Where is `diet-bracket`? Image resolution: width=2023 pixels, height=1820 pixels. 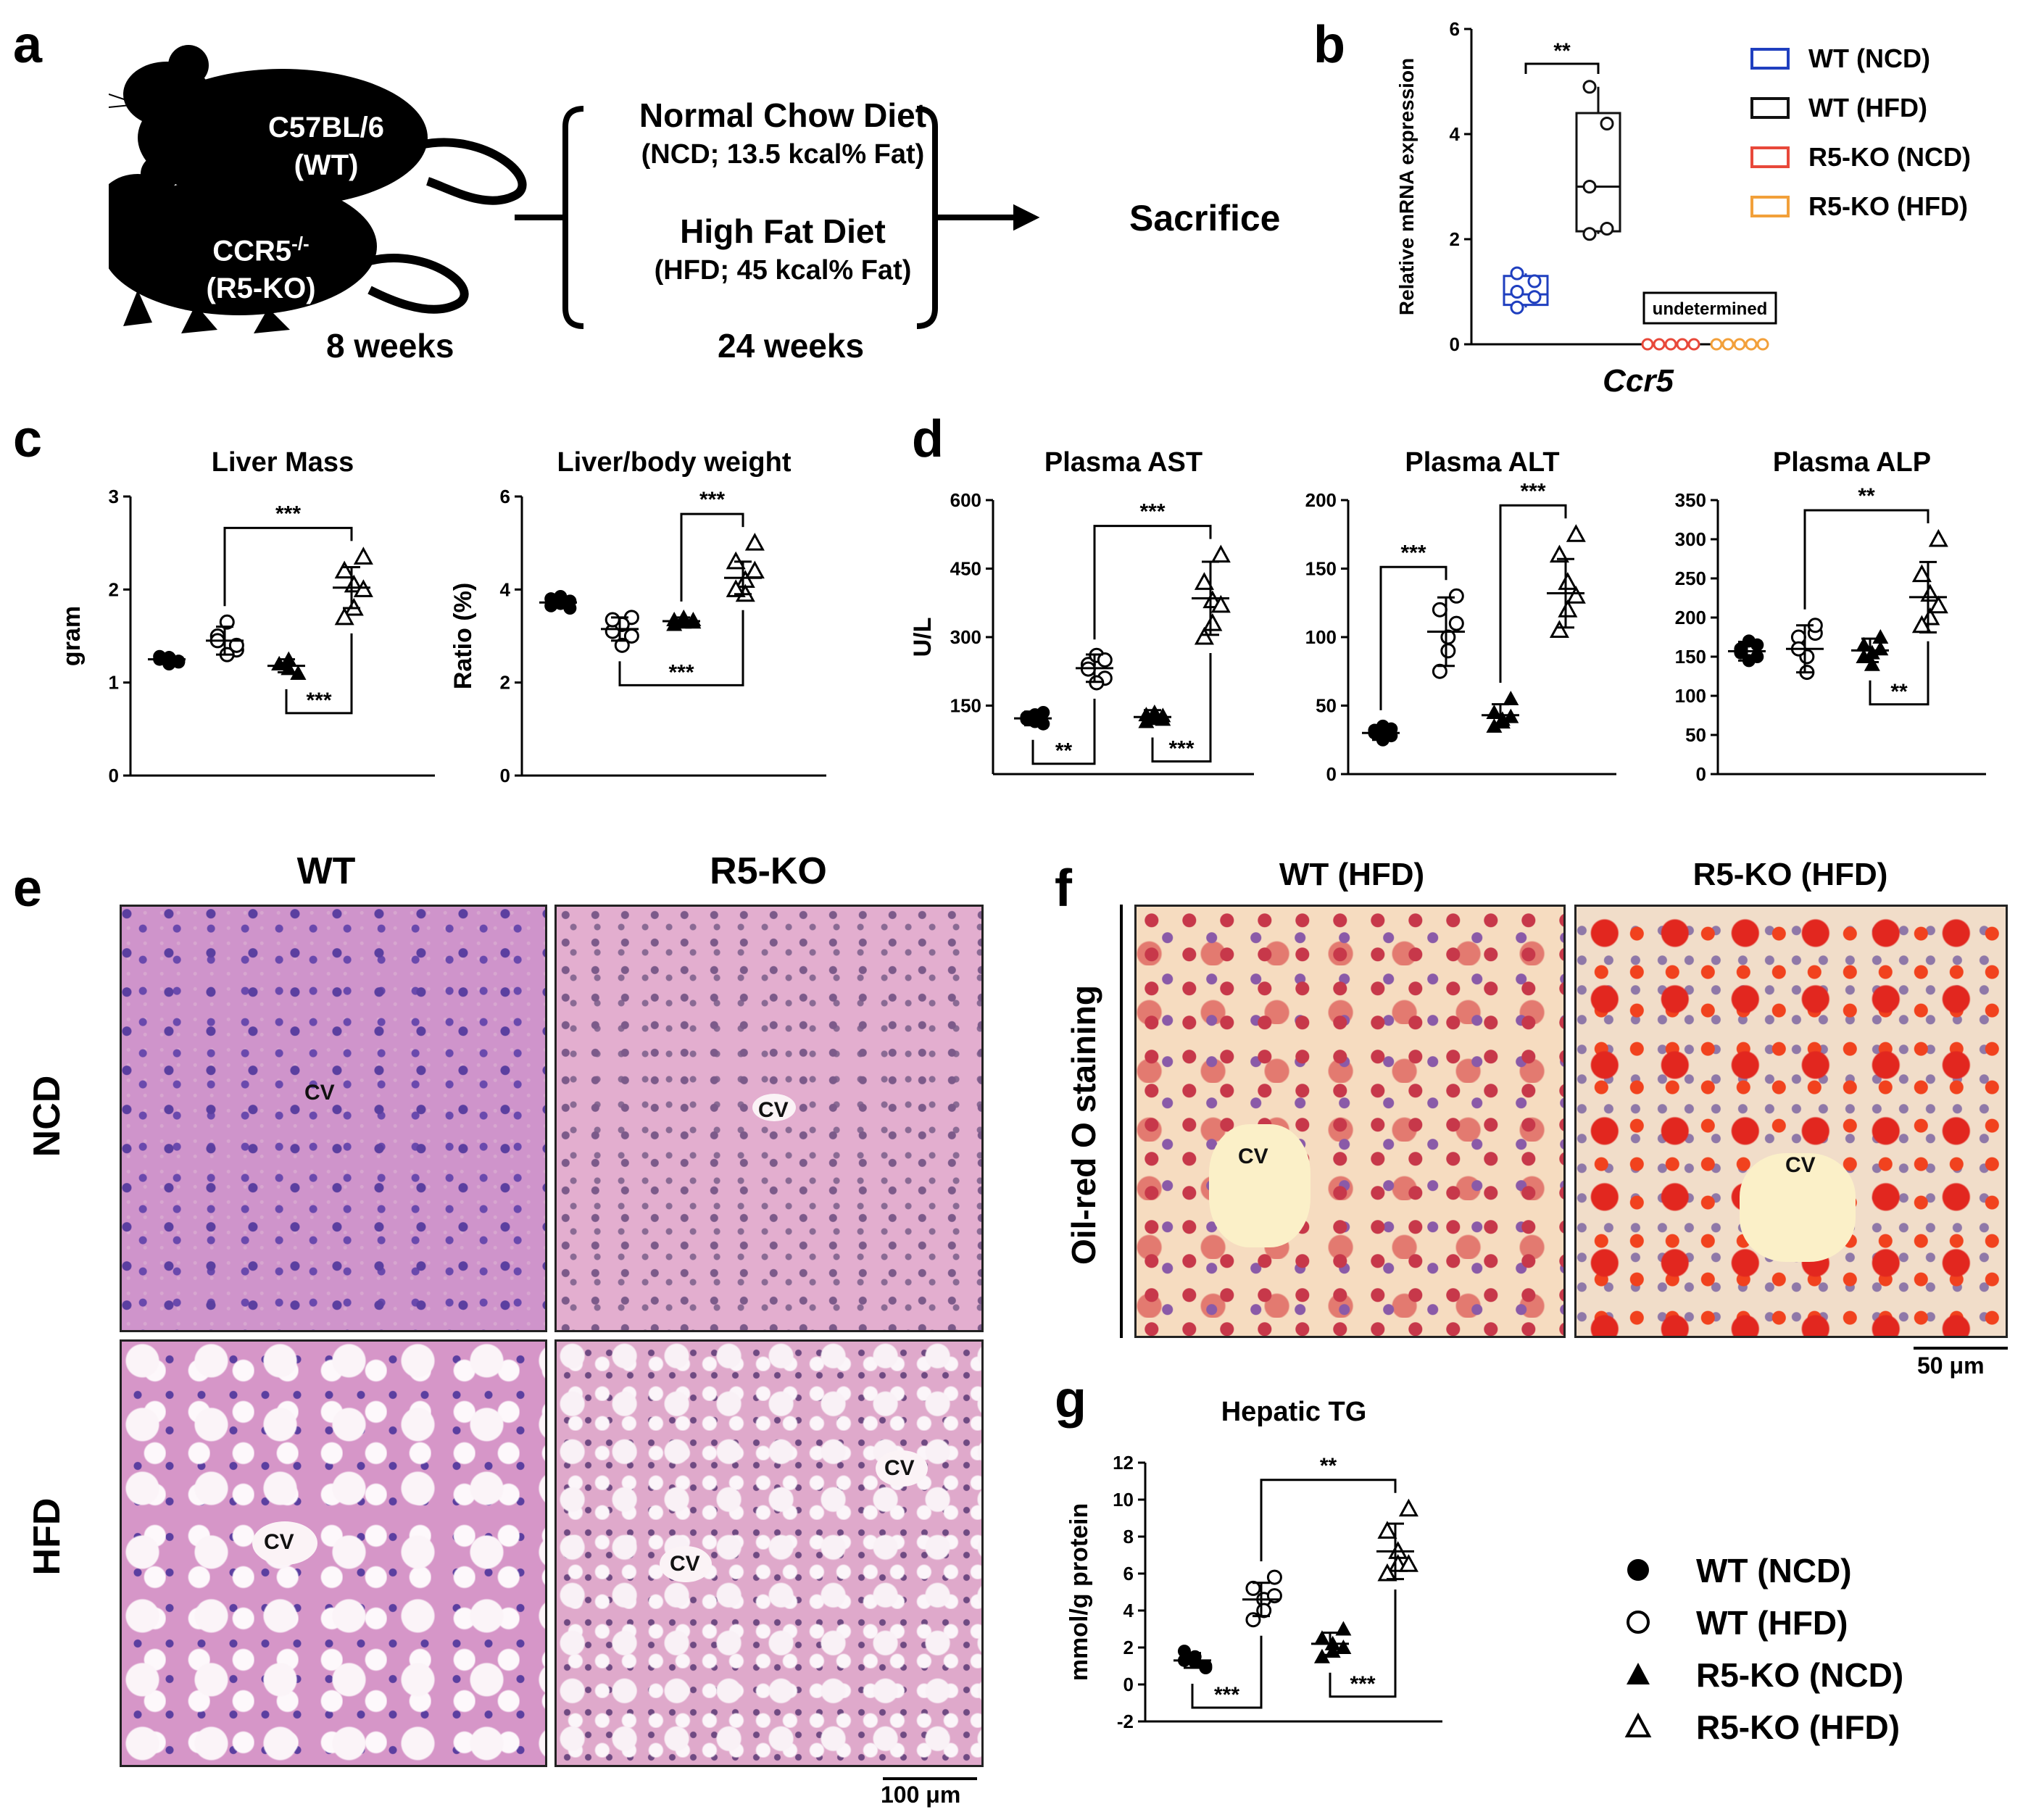
diet-bracket is located at coordinates (777, 217).